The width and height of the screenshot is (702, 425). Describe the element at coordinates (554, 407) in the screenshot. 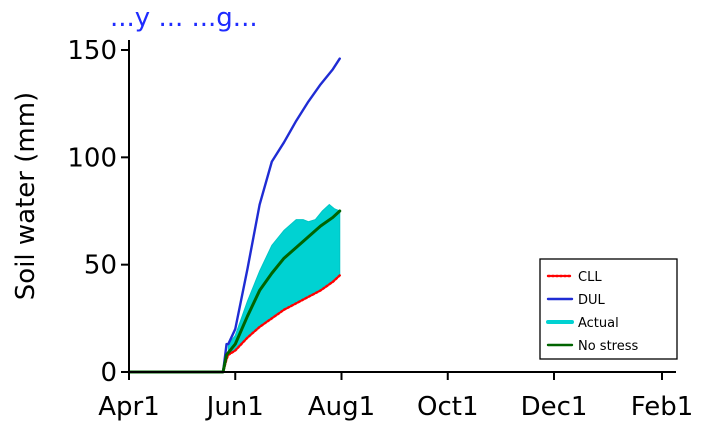

I see `x-tick-label: Dec1` at that location.